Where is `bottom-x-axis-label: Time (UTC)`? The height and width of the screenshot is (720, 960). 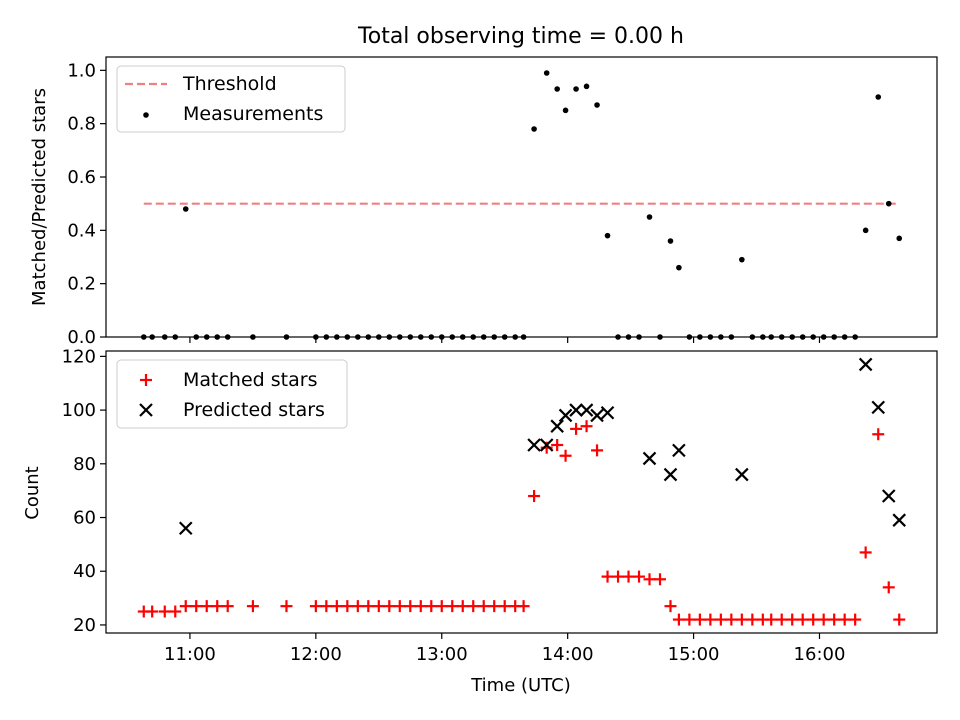
bottom-x-axis-label: Time (UTC) is located at coordinates (520, 685).